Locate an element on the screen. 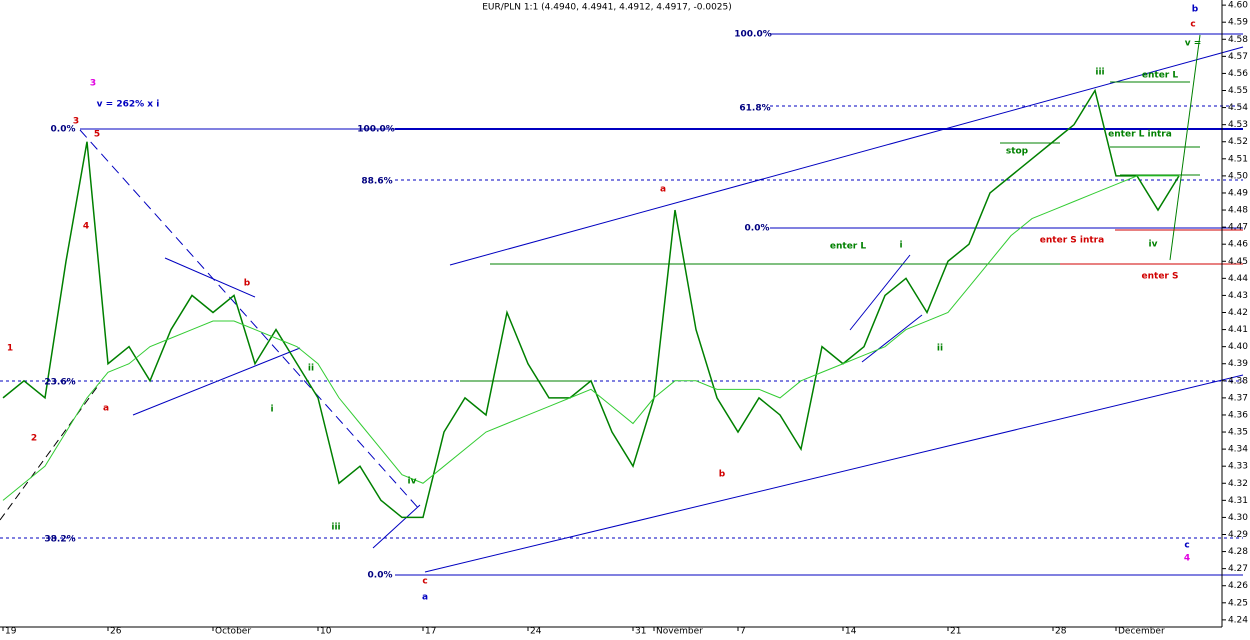  x-tick-label: 7 is located at coordinates (743, 632).